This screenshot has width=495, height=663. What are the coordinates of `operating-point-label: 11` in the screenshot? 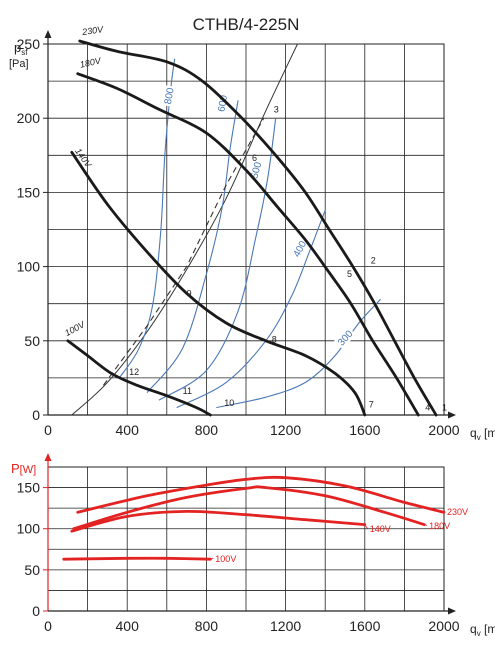 It's located at (187, 391).